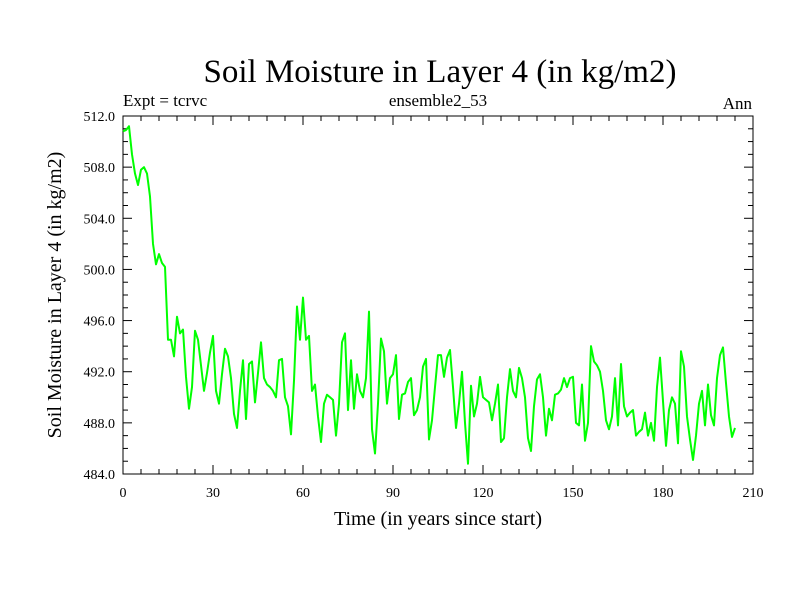  I want to click on x-tick-label: 210, so click(753, 493).